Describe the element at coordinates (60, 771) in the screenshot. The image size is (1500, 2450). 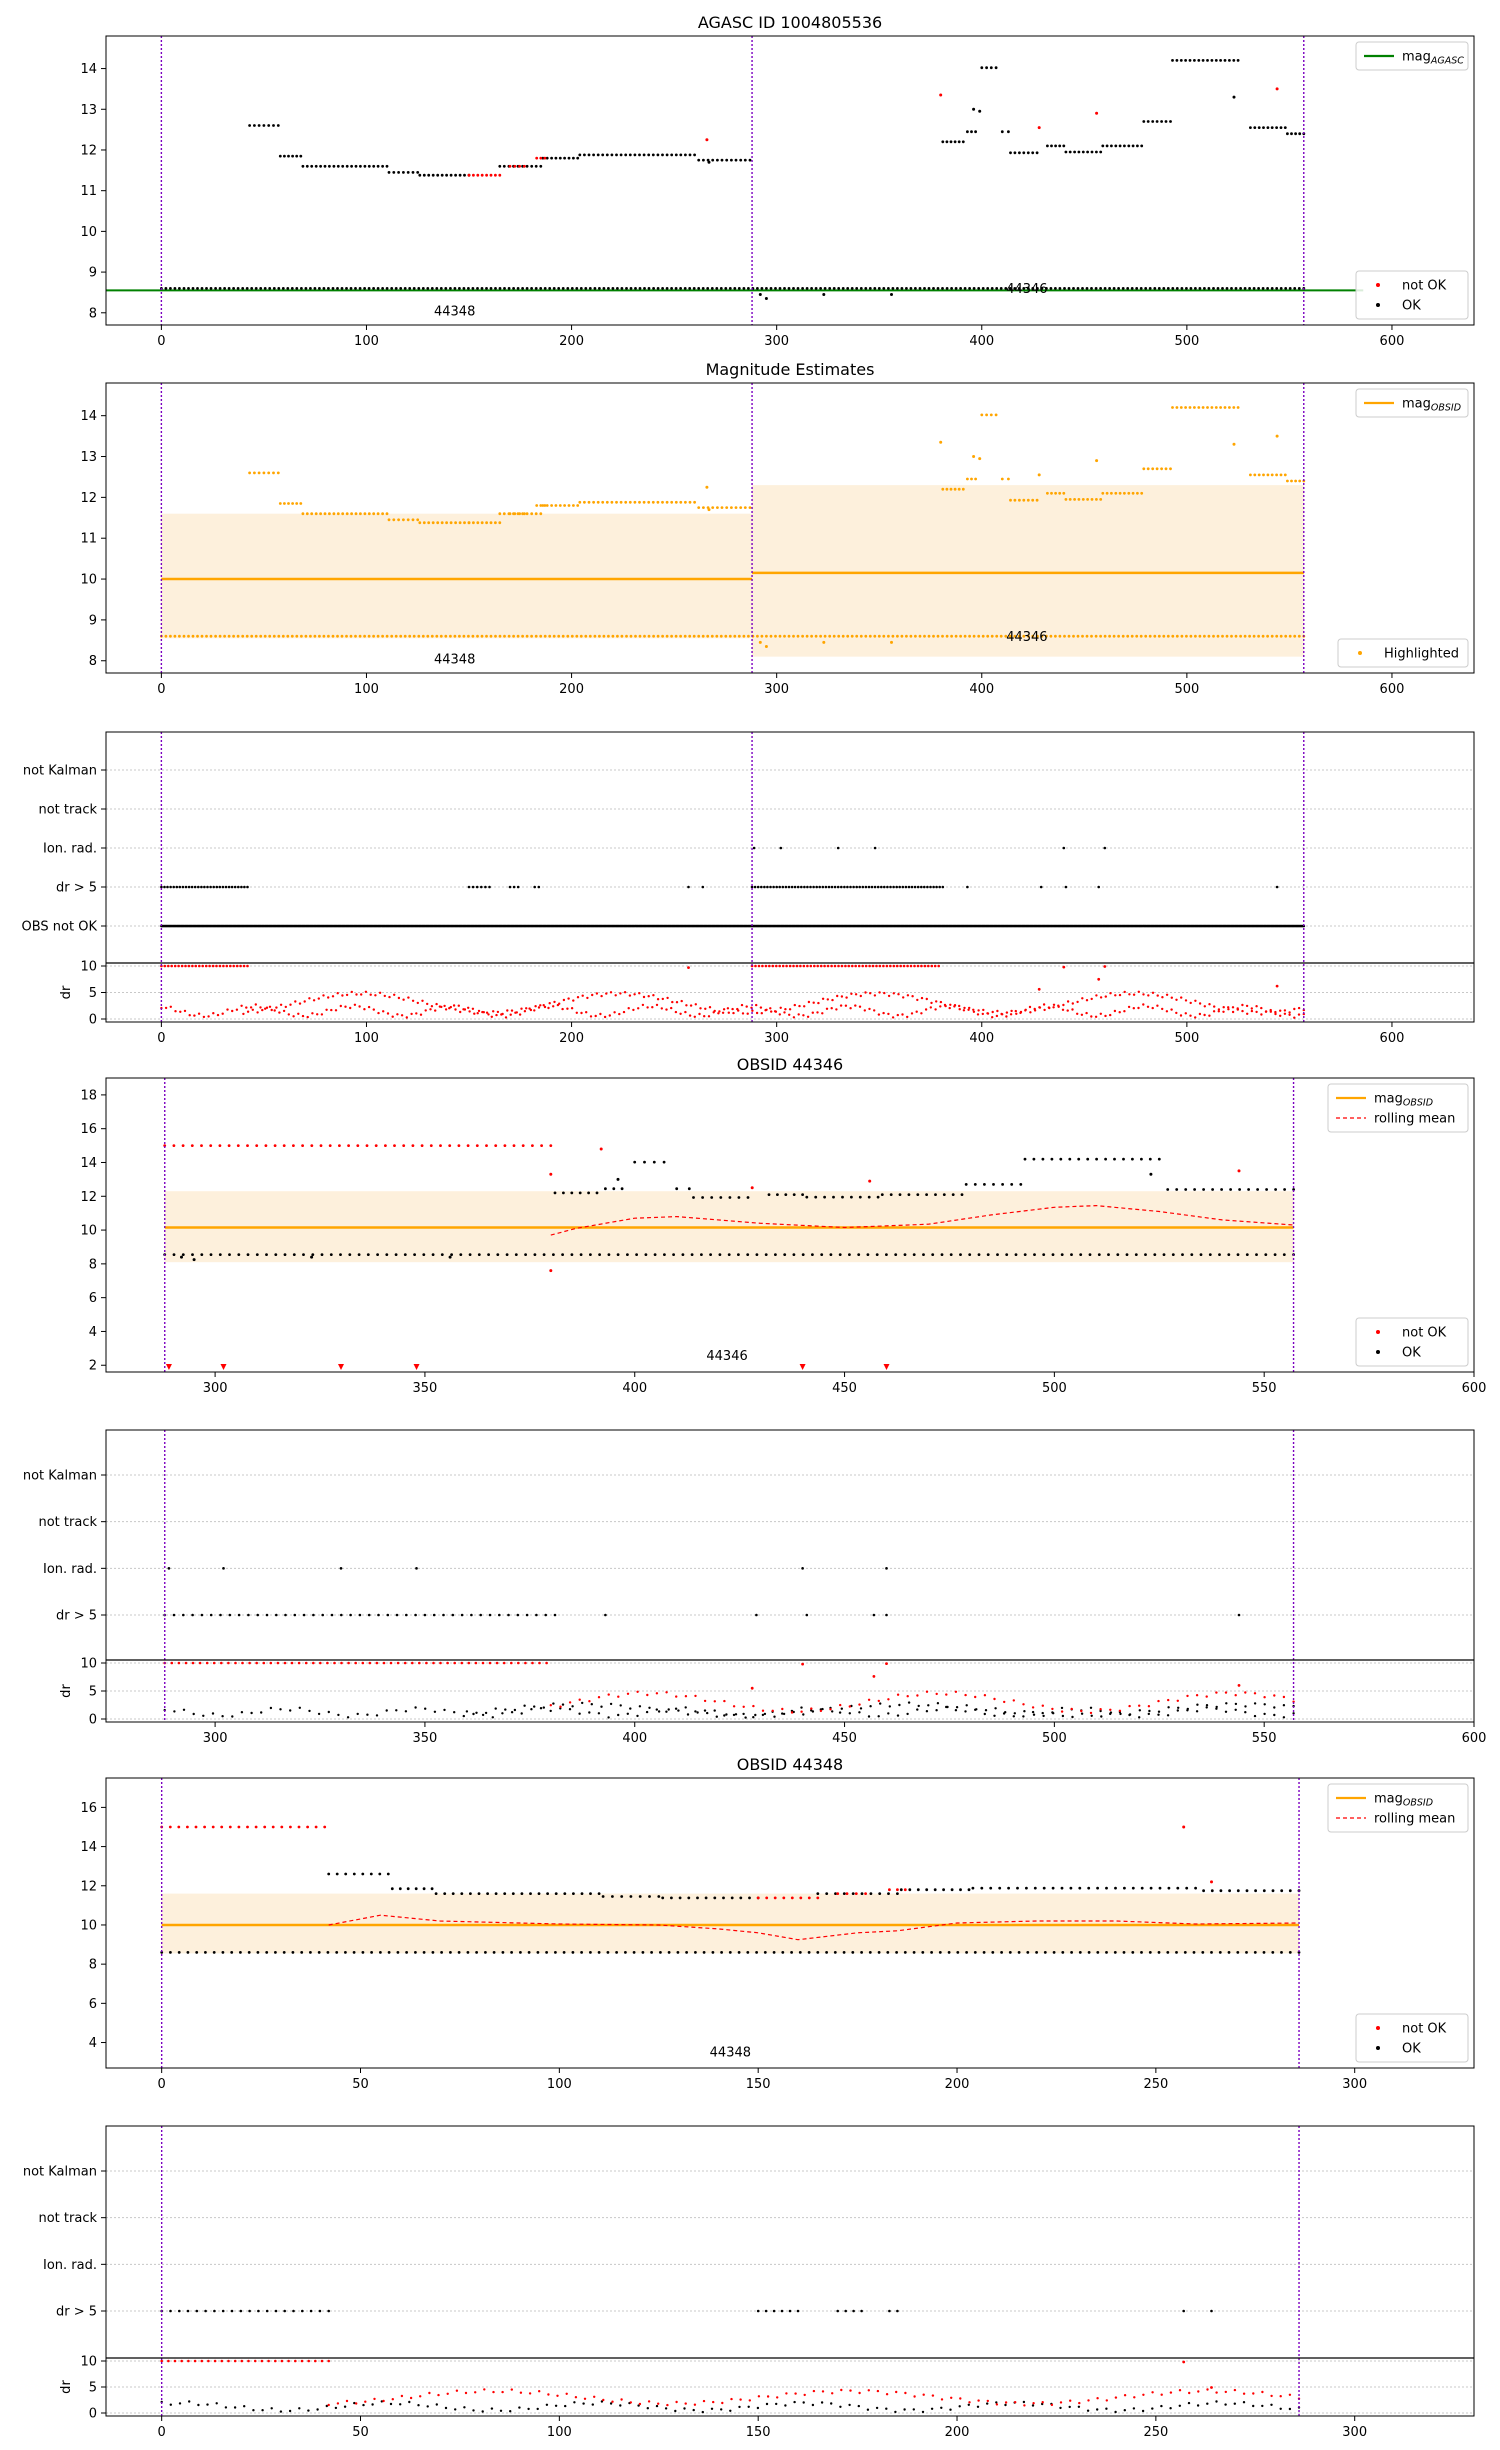
I see `category-label: not Kalman` at that location.